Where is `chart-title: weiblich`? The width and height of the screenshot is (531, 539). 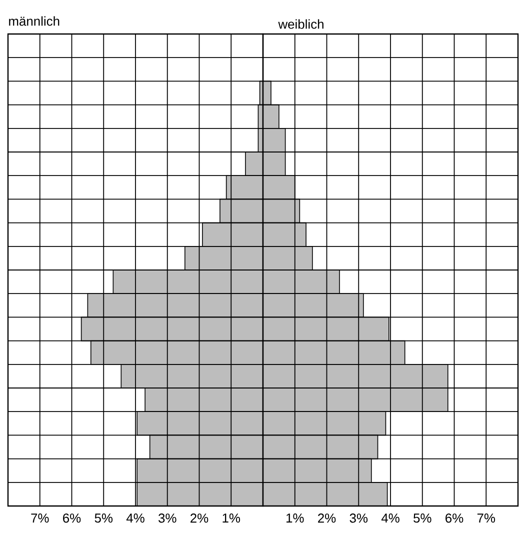
chart-title: weiblich is located at coordinates (301, 24).